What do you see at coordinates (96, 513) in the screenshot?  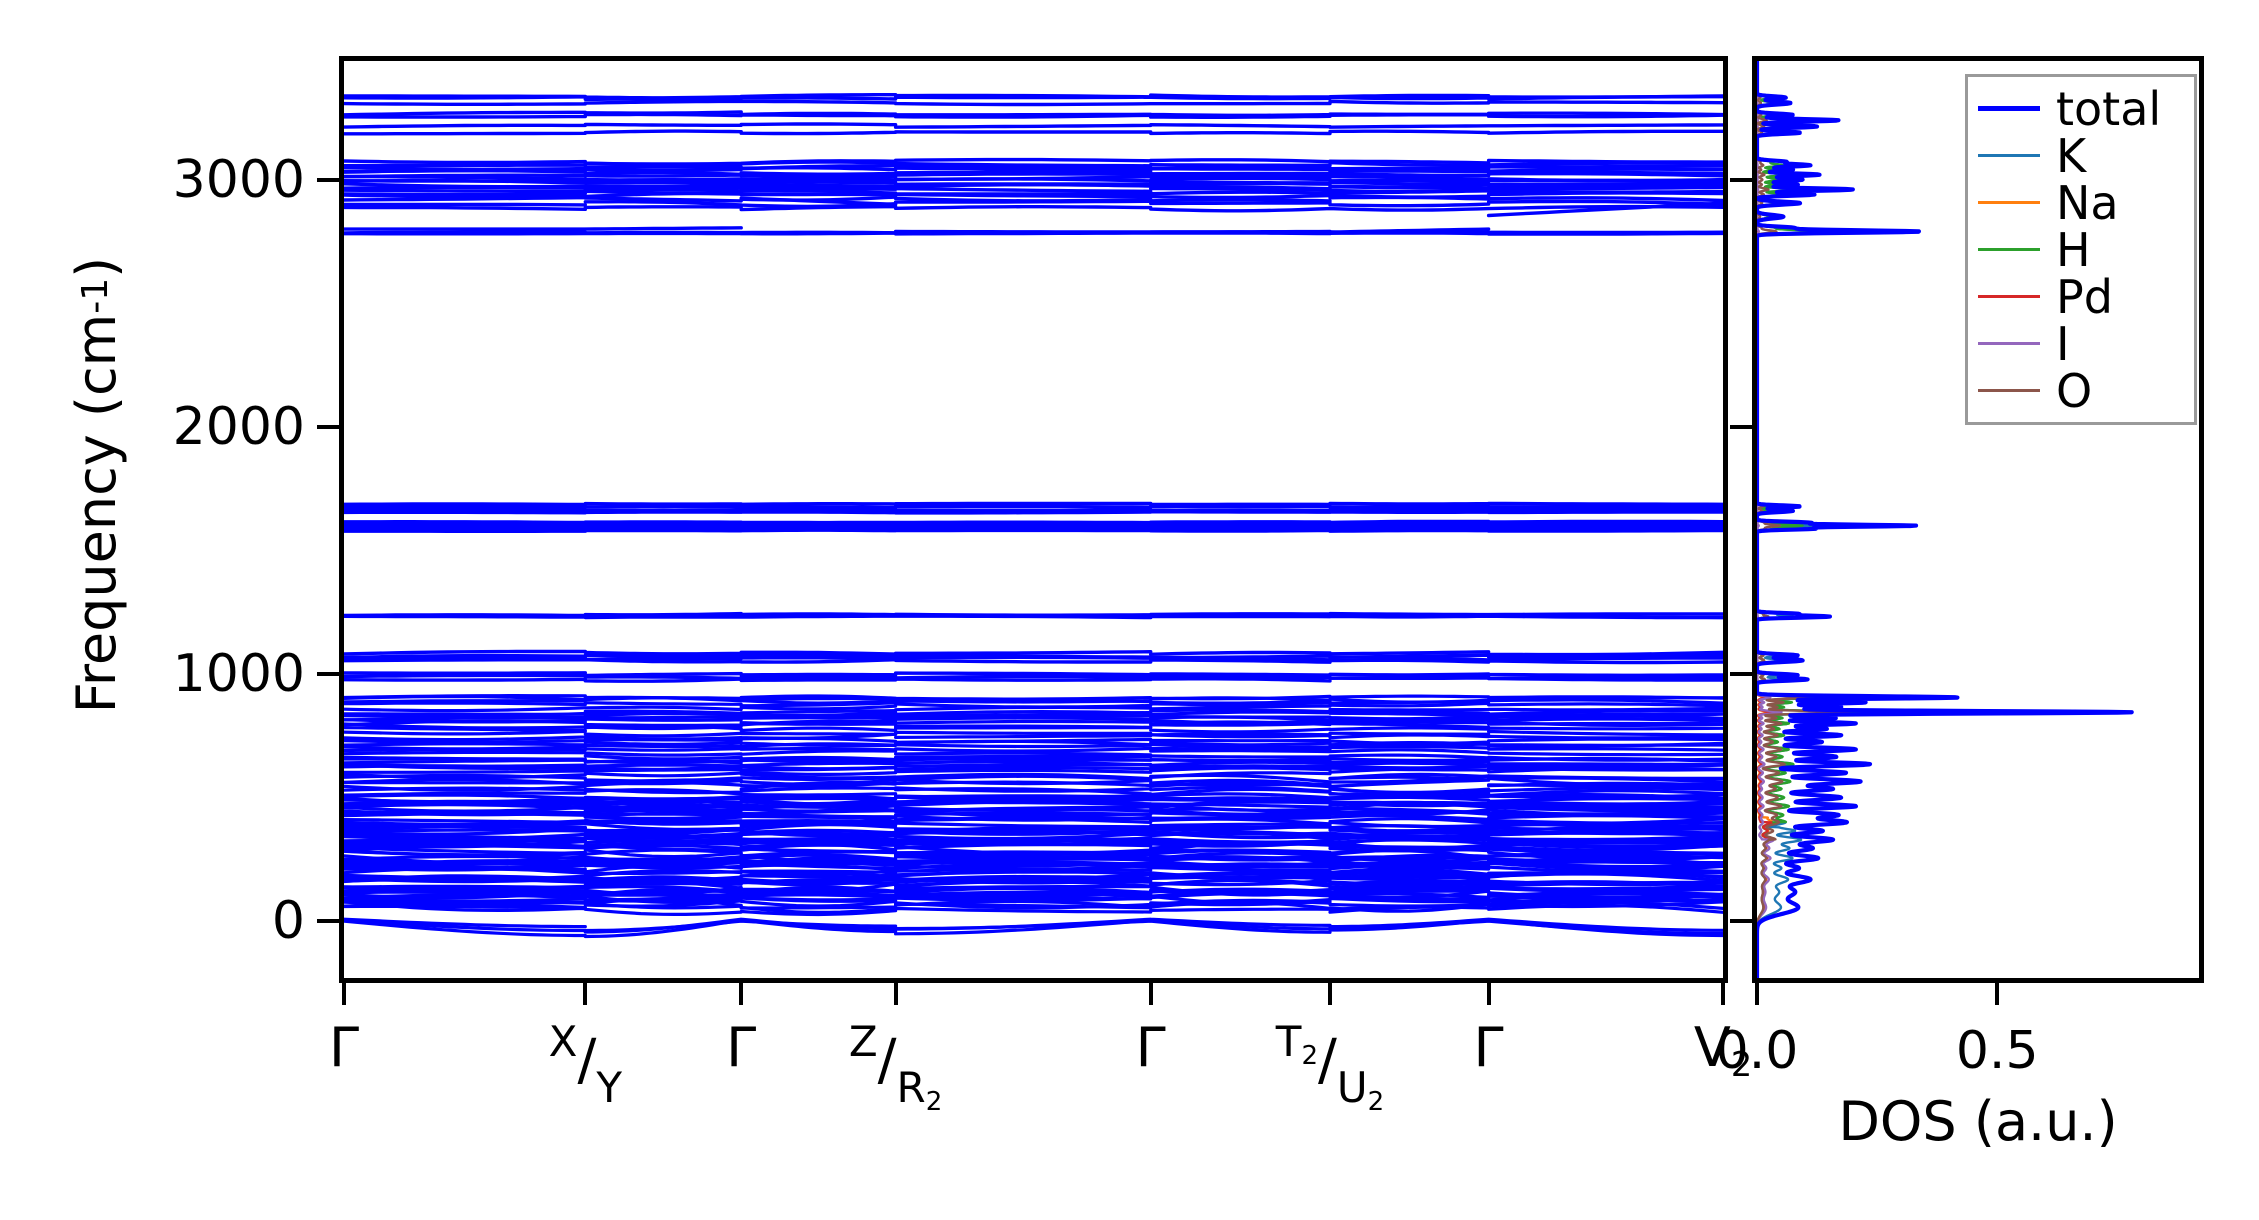 I see `y-axis-label-text: Frequency (cm` at bounding box center [96, 513].